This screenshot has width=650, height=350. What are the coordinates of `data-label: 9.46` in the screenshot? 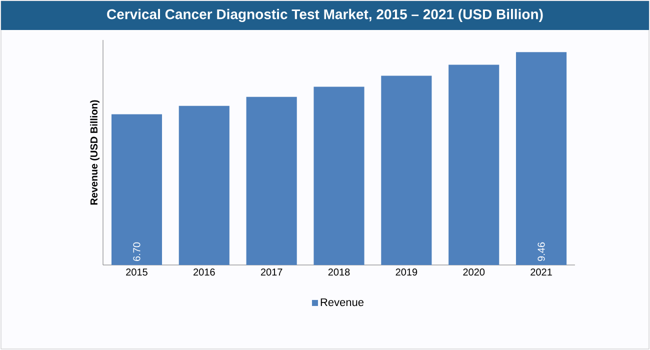 It's located at (541, 251).